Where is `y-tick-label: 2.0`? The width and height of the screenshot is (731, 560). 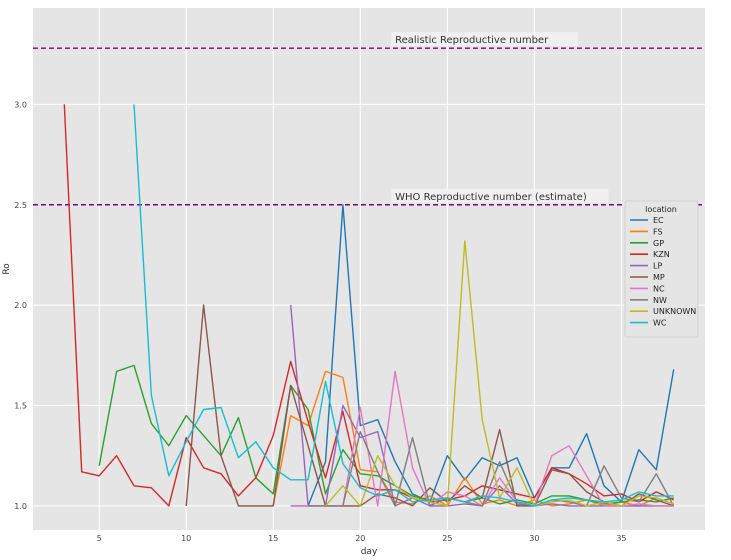
y-tick-label: 2.0 is located at coordinates (20, 305).